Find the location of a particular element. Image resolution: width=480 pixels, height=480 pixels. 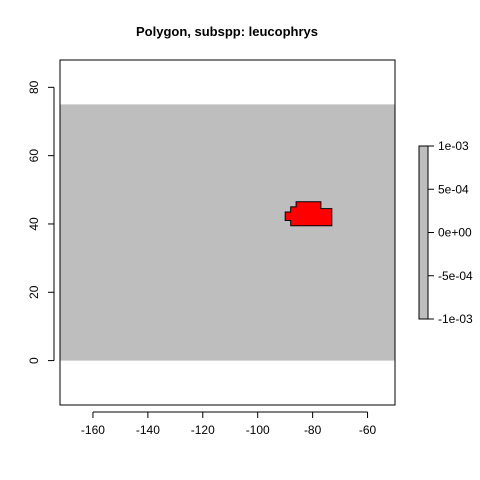

y-axis: 0 20 40 60 80 is located at coordinates (41, 222).